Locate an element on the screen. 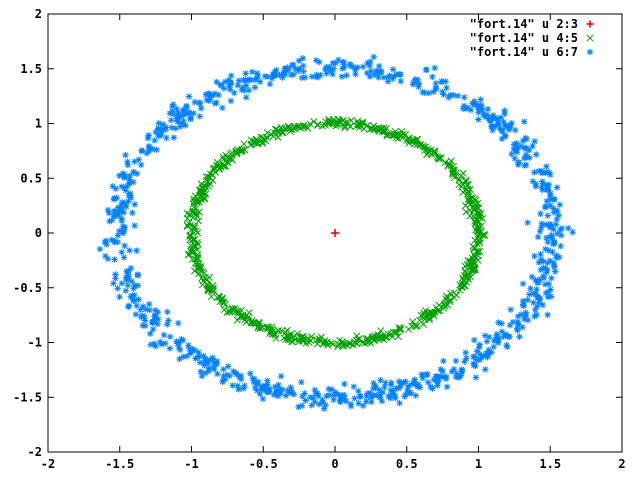  y-tick-label: -2 is located at coordinates (35, 452).